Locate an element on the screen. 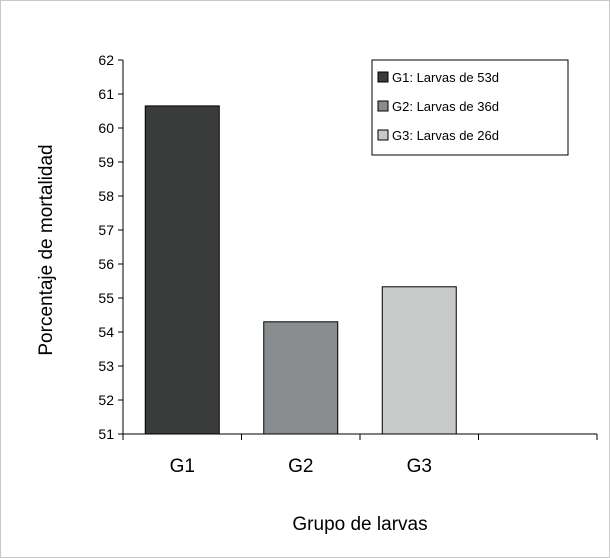 The height and width of the screenshot is (558, 610). y-tick-label: 60 is located at coordinates (106, 128).